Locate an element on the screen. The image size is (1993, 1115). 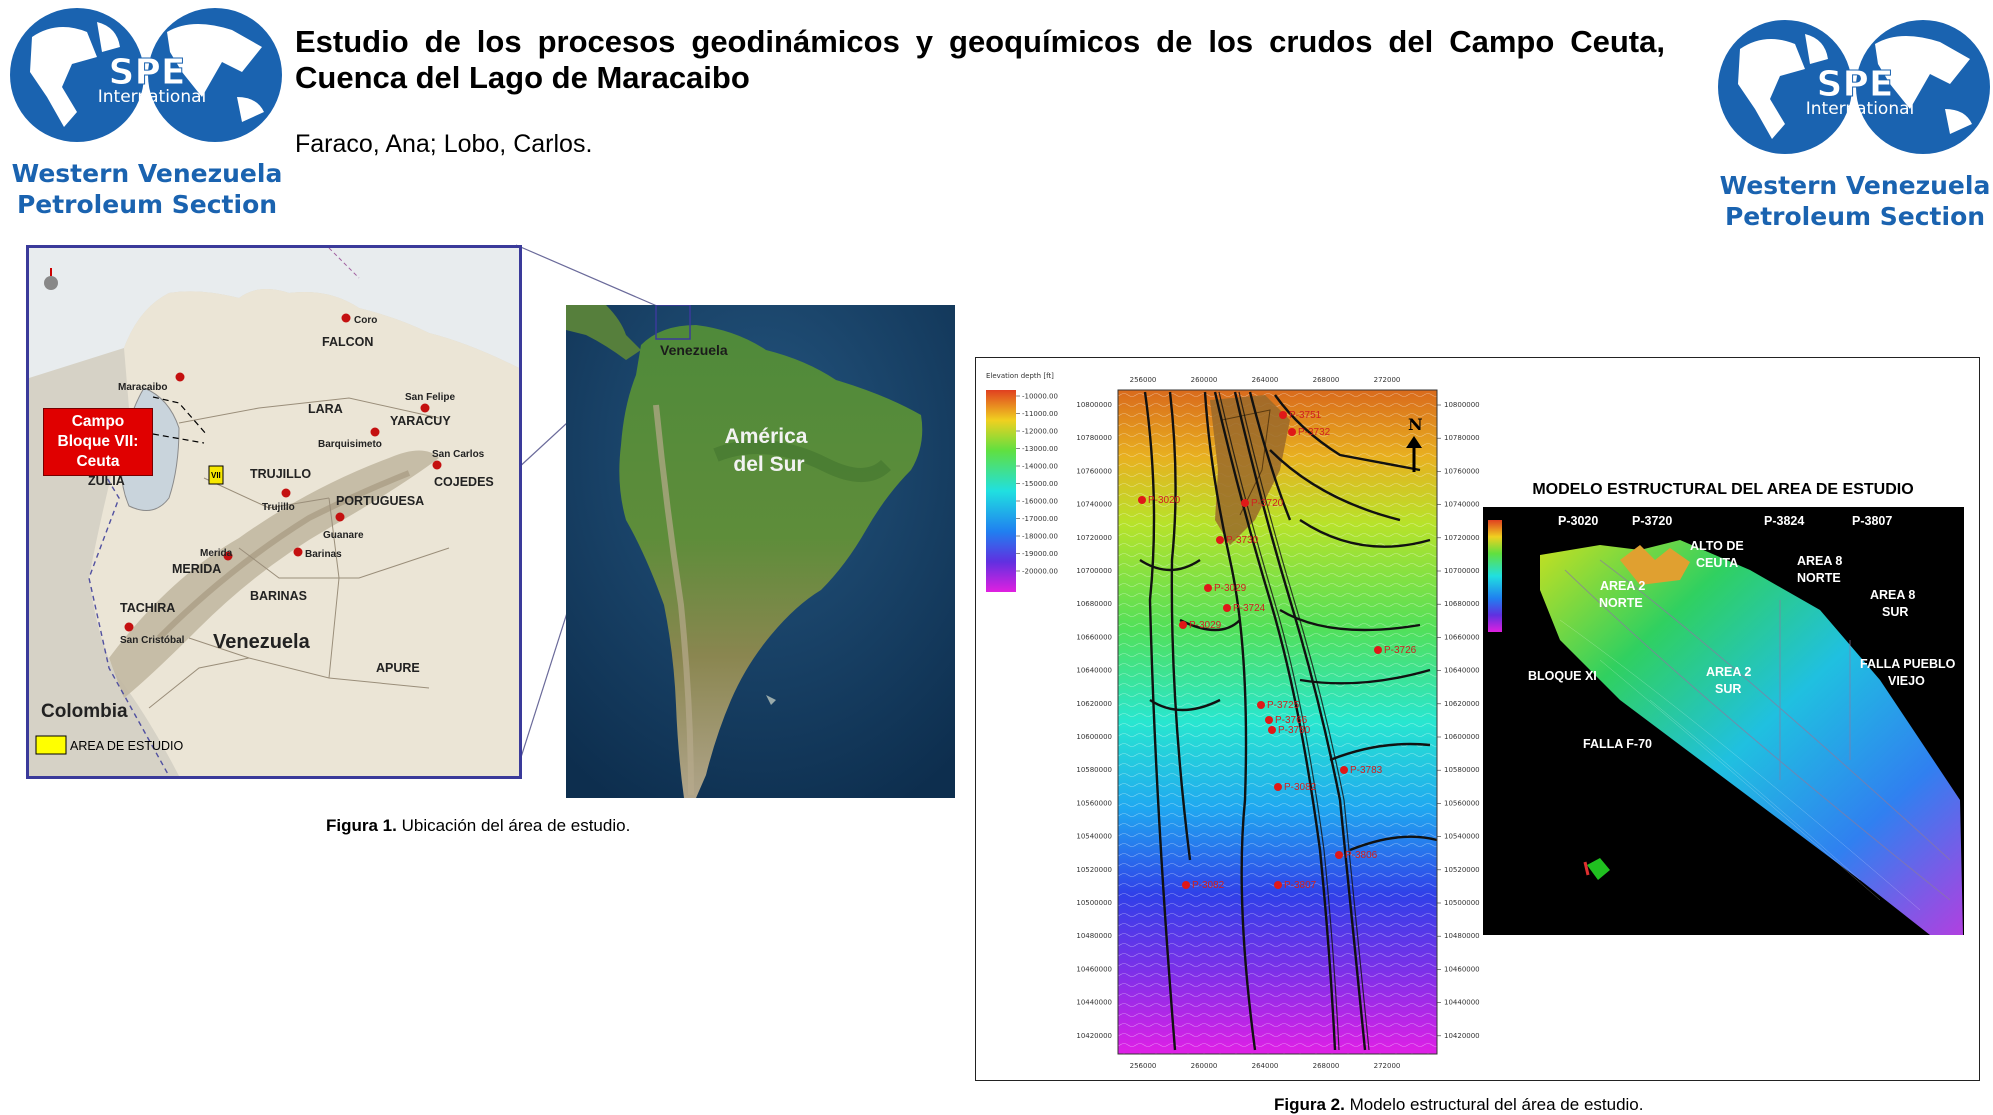
well-label: P-3720 is located at coordinates (1267, 503).